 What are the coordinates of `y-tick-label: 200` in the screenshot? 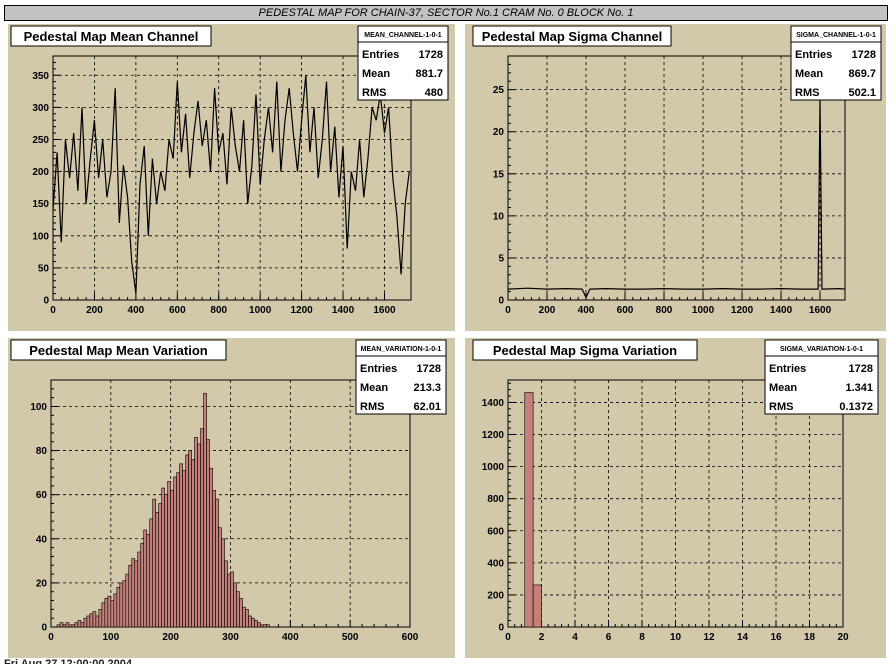 It's located at (495, 595).